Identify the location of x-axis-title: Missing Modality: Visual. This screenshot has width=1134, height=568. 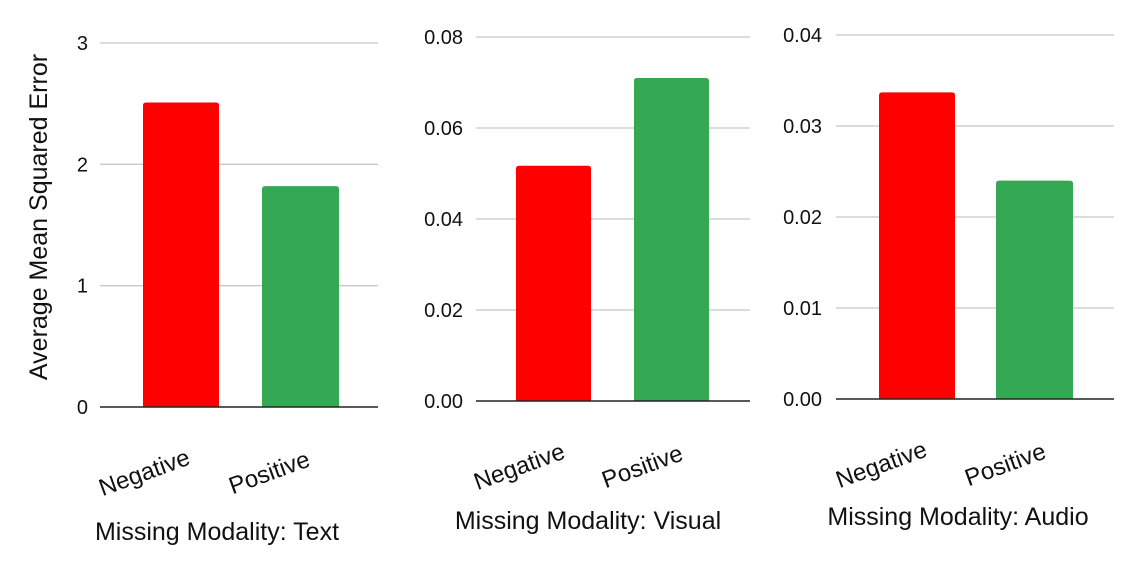
(588, 521).